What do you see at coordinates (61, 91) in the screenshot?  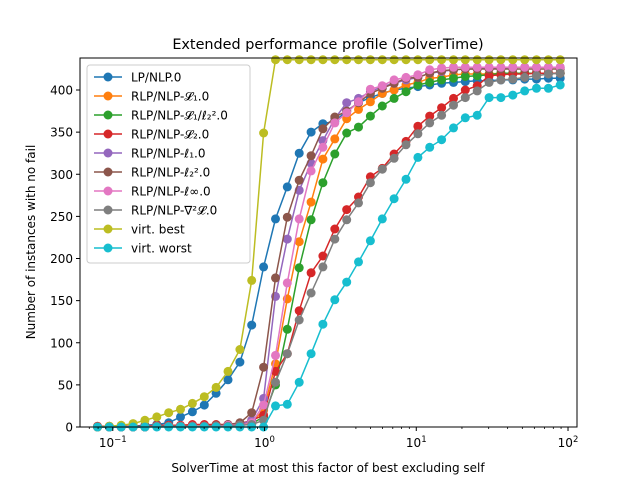 I see `y-tick-label: 400` at bounding box center [61, 91].